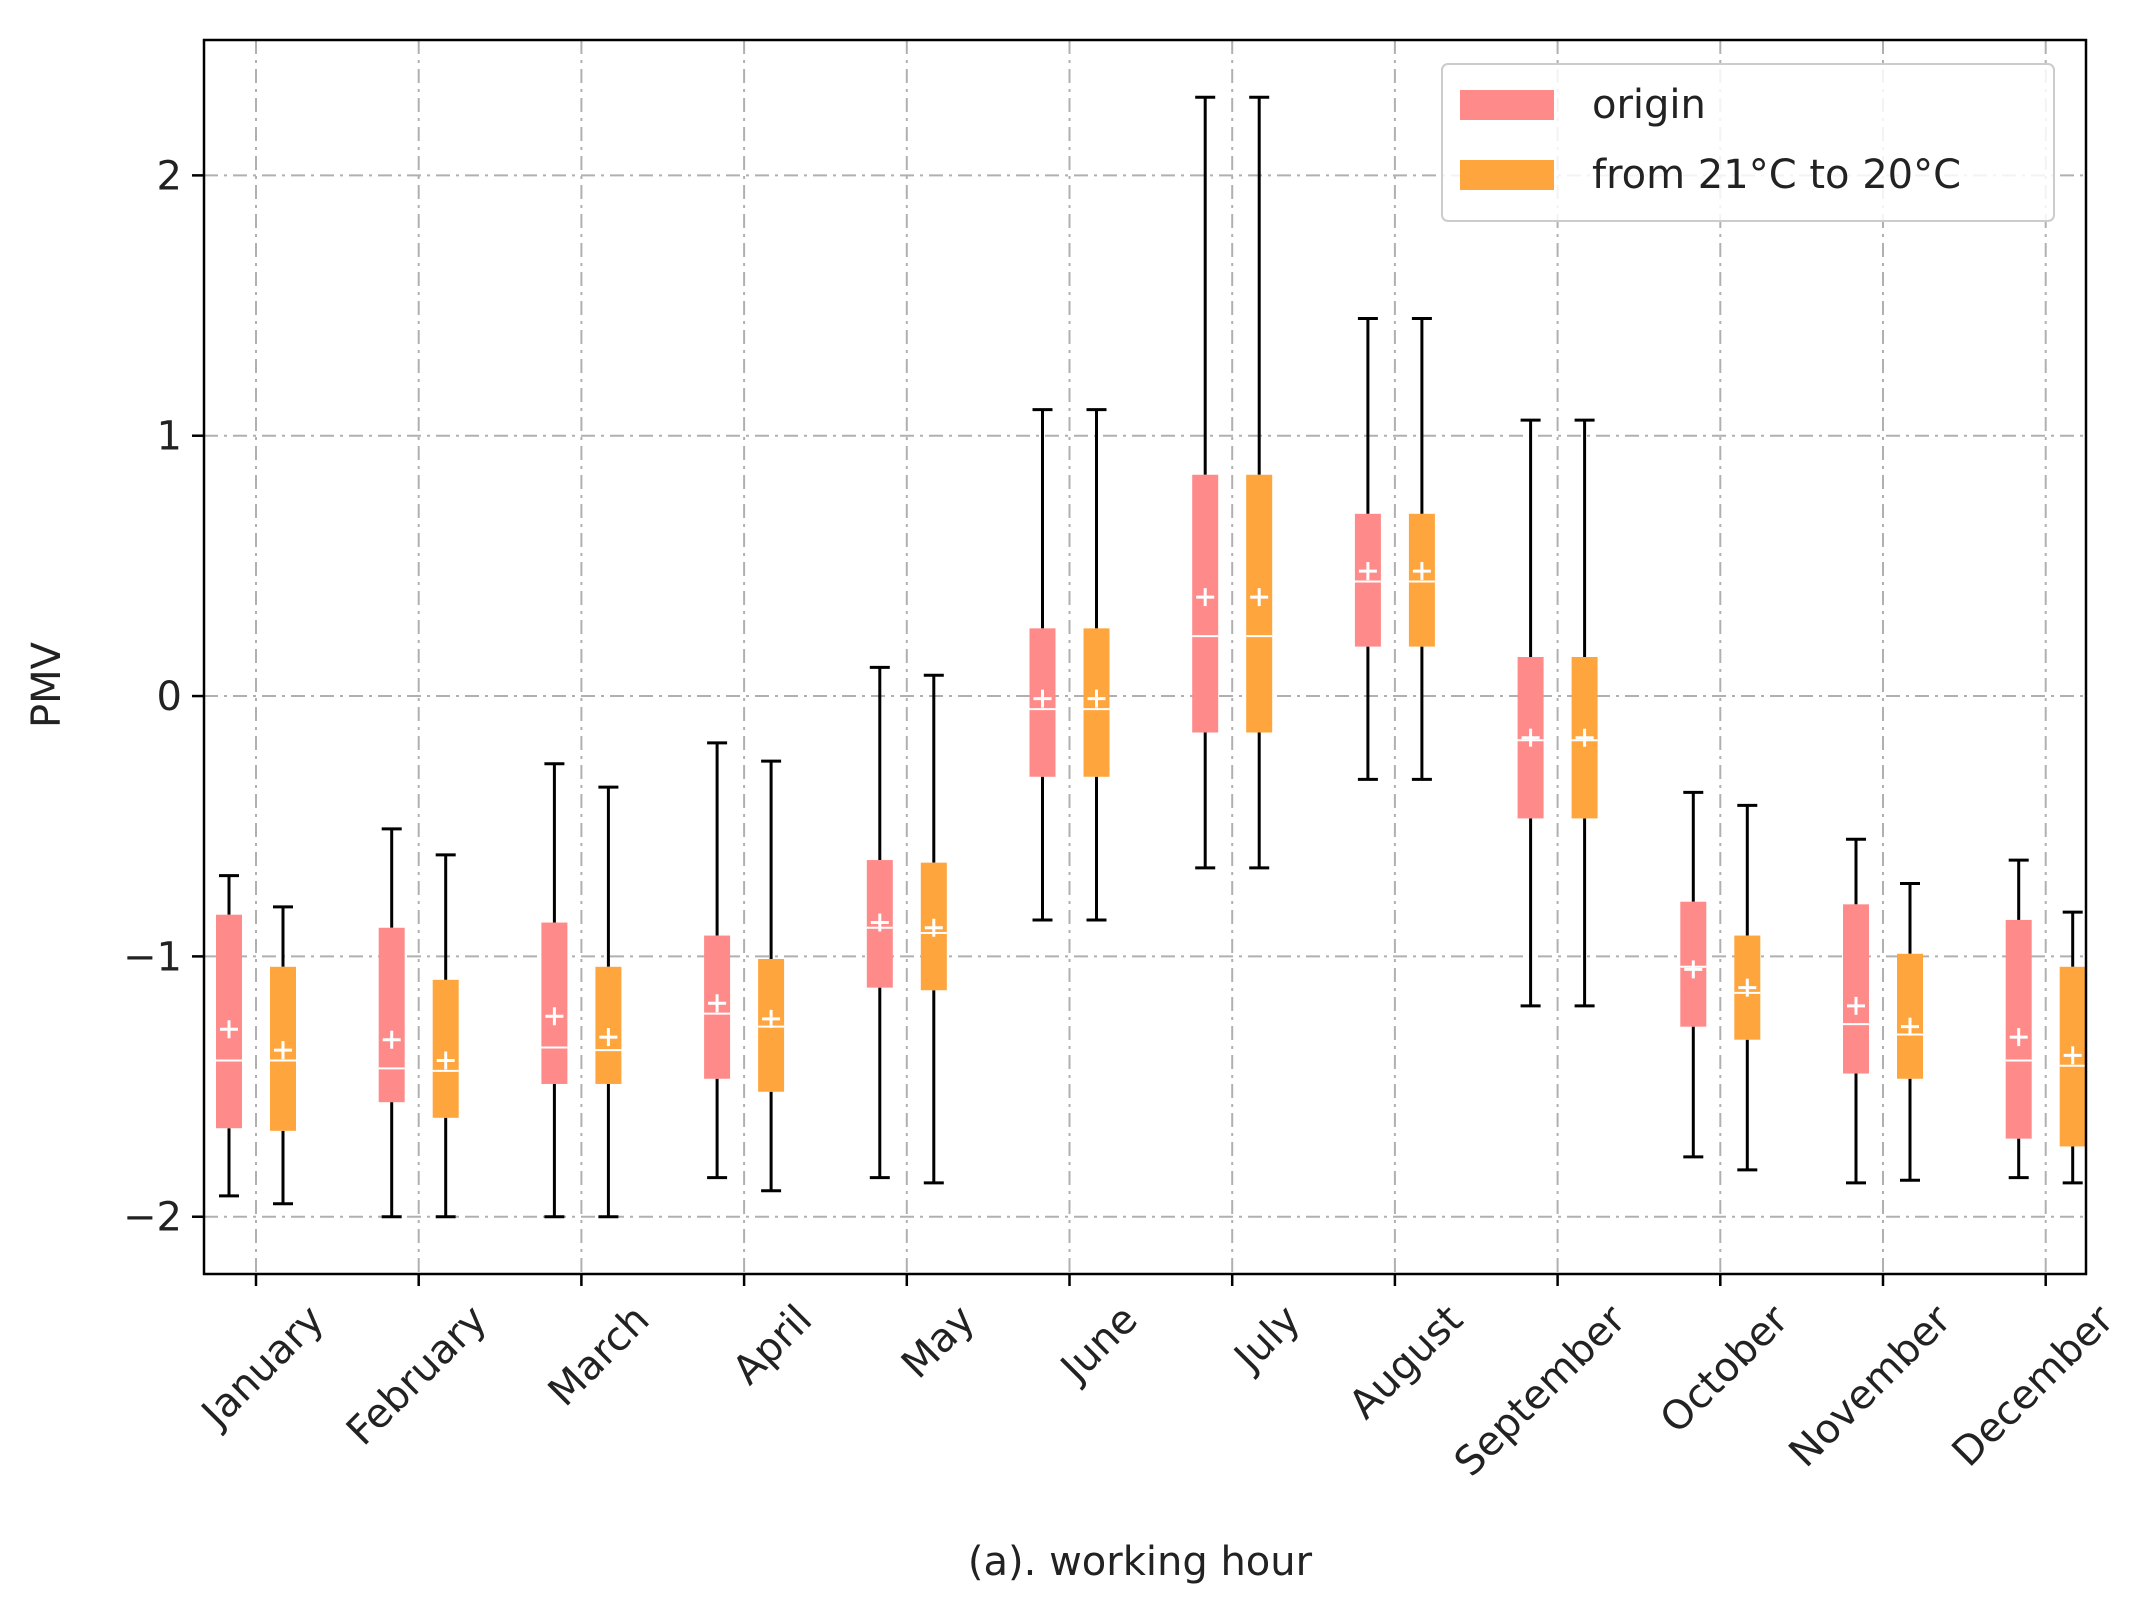 This screenshot has height=1600, width=2129. I want to click on box-origin-june, so click(1042, 665).